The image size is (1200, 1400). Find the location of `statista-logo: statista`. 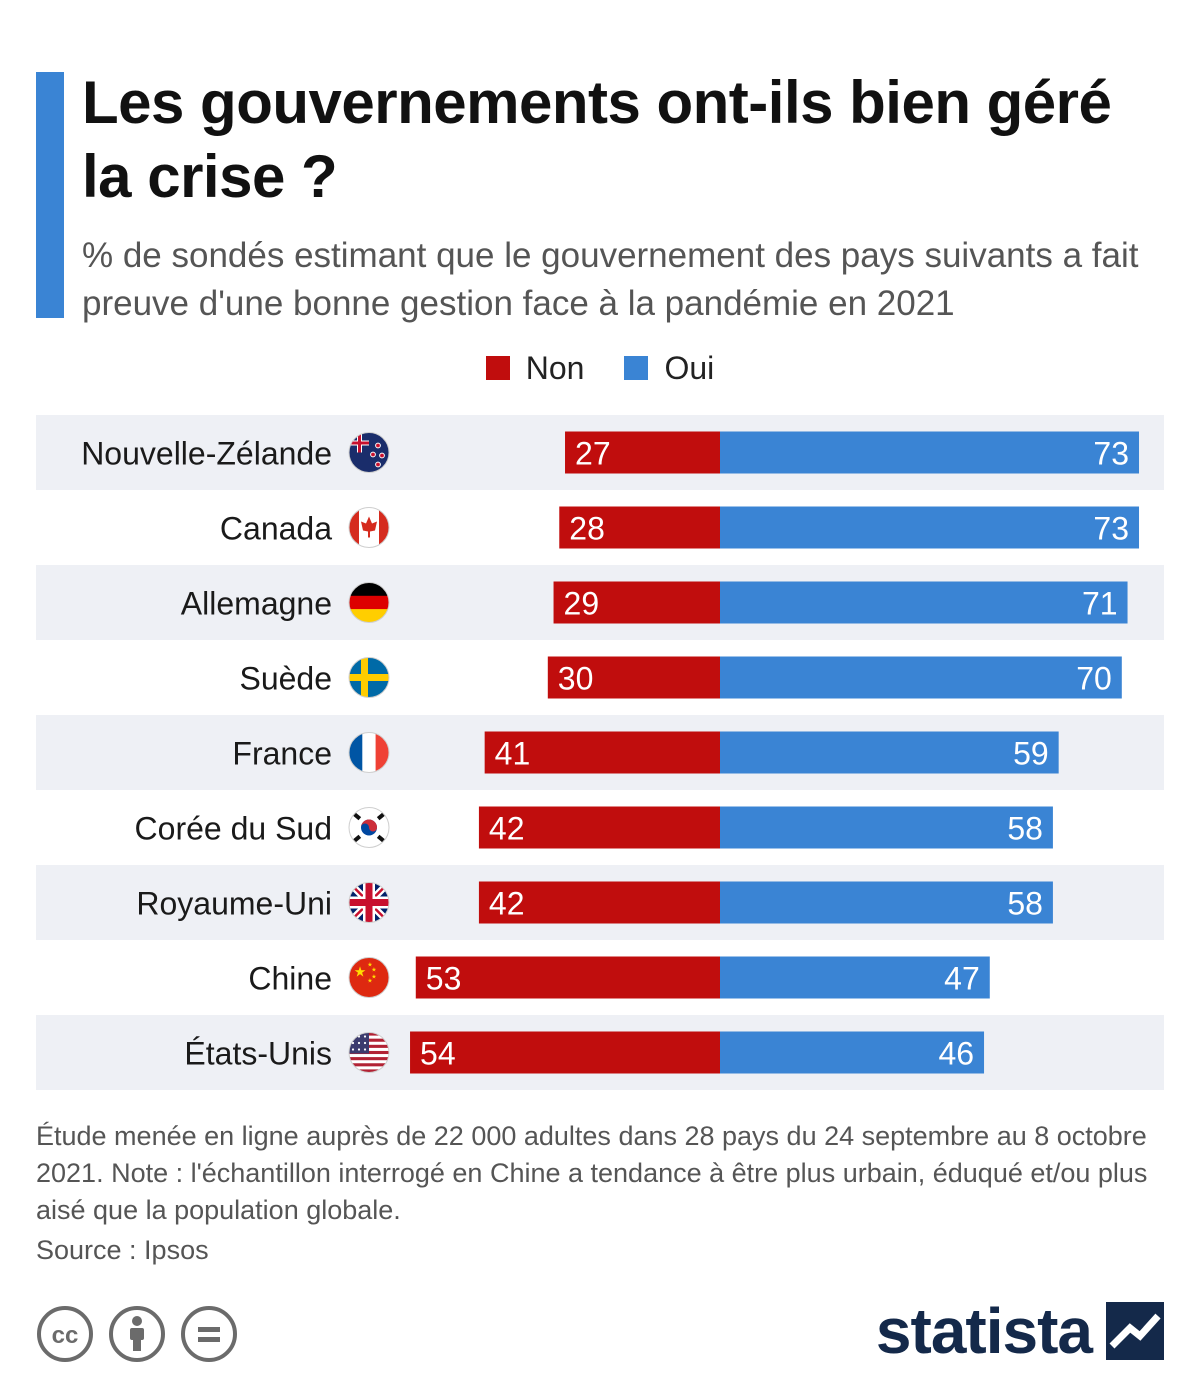

statista-logo: statista is located at coordinates (1020, 1331).